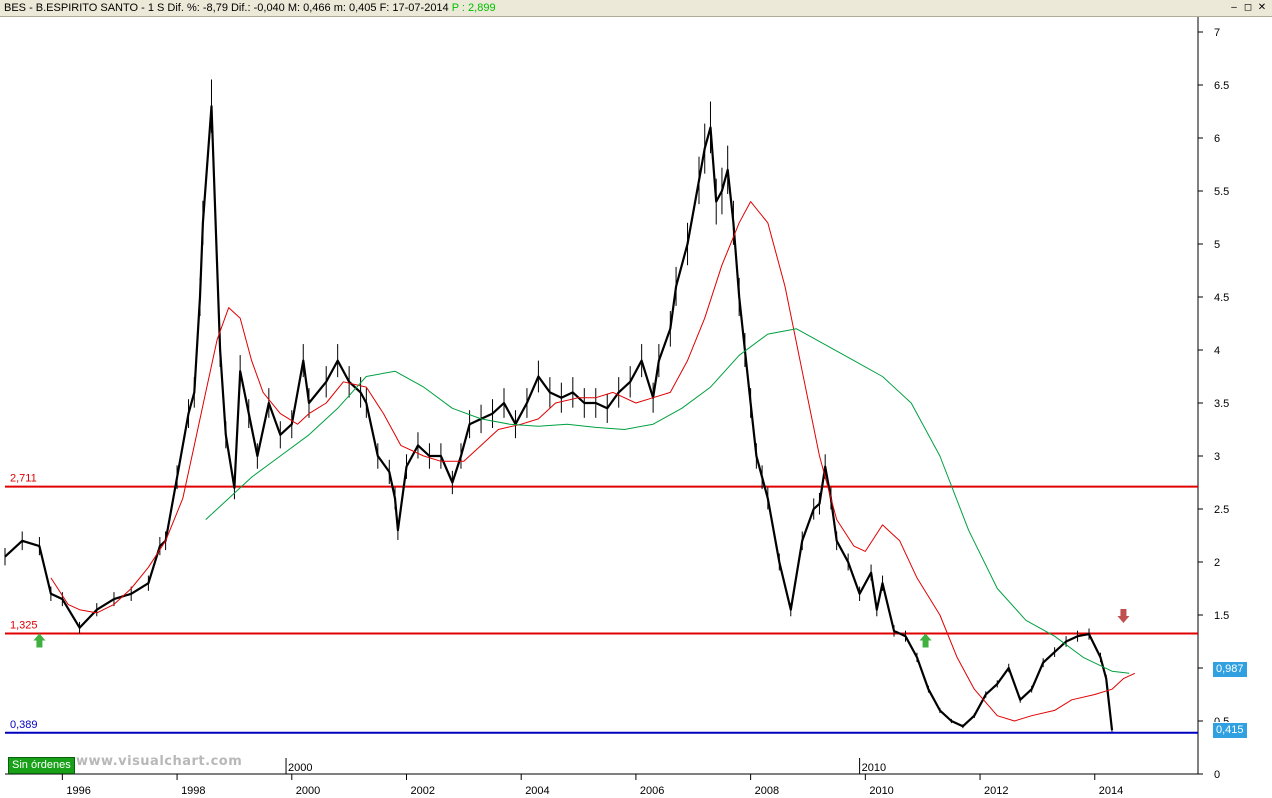  Describe the element at coordinates (996, 791) in the screenshot. I see `x-tick-label: 2012` at that location.